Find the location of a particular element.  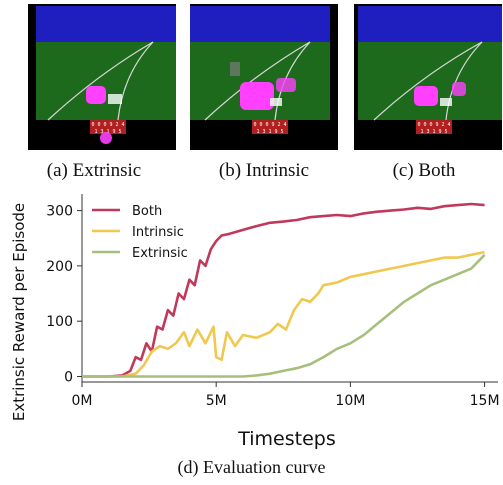

game-frame-both: 0 0 0 9 2 4 1 3 1 9 5 is located at coordinates (428, 77).